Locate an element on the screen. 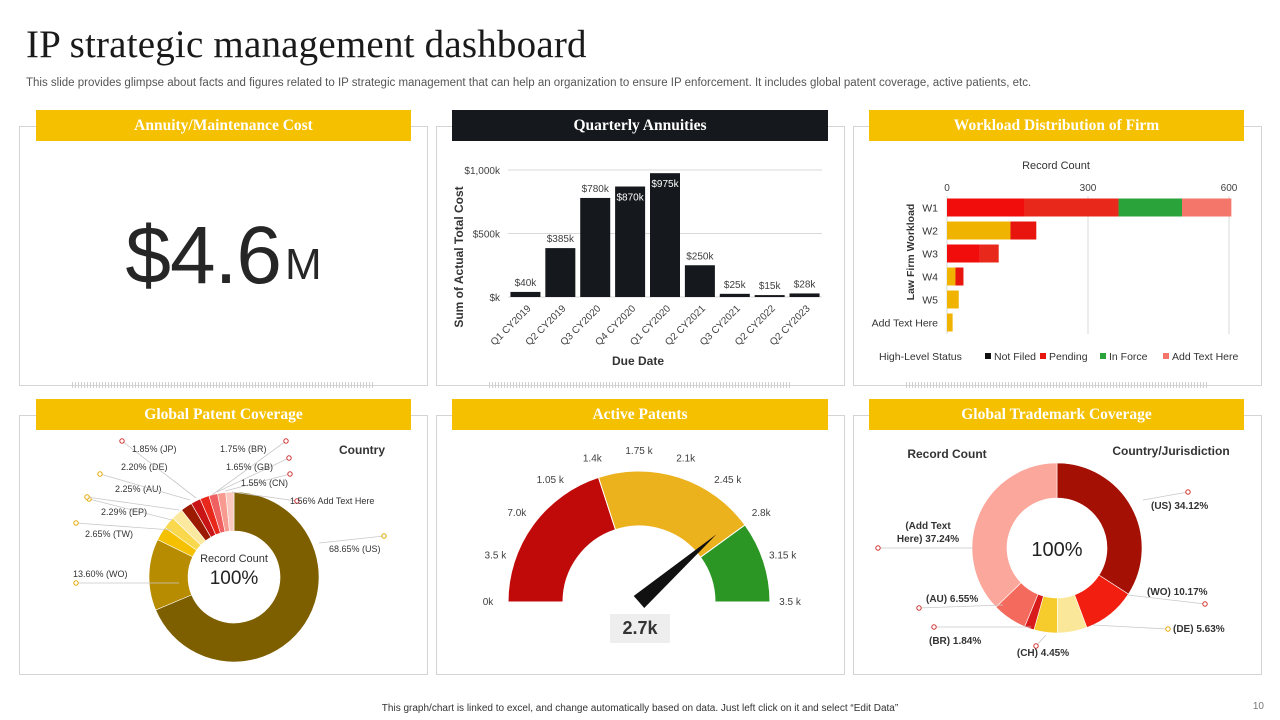  gauge-tick-label: 2.45 k is located at coordinates (728, 480).